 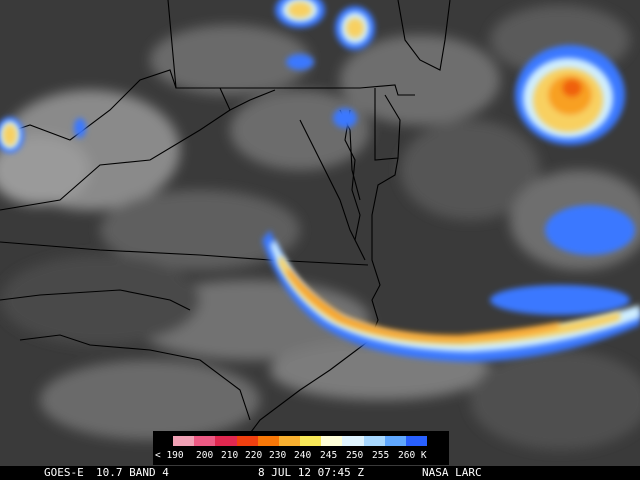 I want to click on tick-label: 210, so click(x=230, y=455).